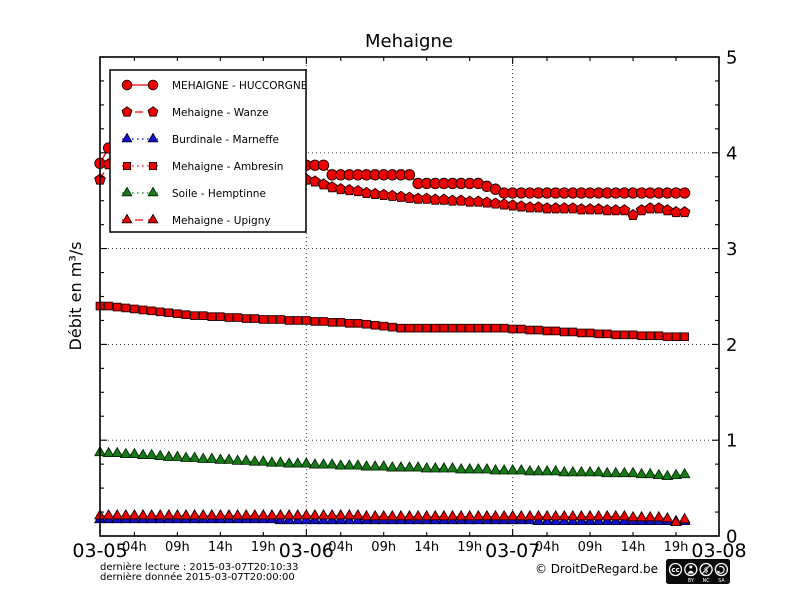  I want to click on cc-by-label: BY, so click(691, 581).